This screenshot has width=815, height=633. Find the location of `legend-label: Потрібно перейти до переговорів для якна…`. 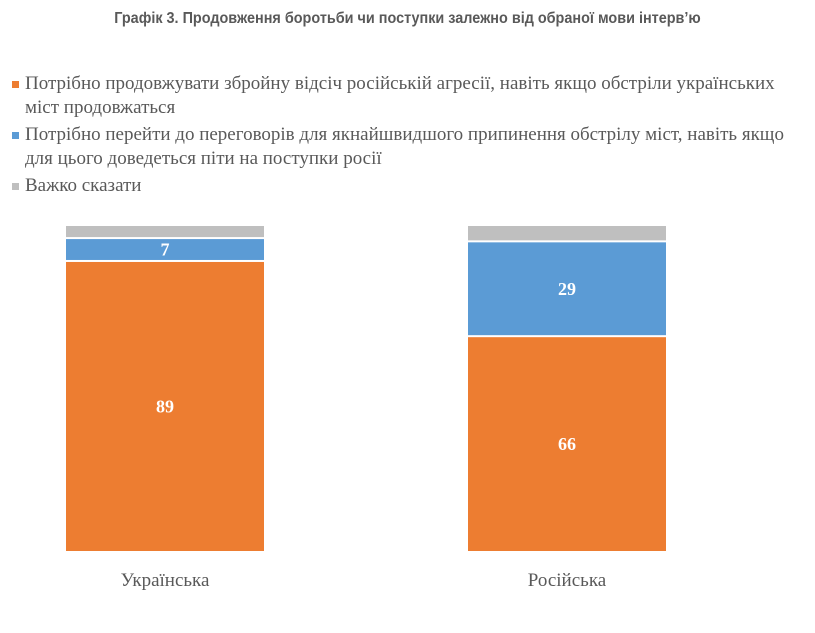

legend-label: Потрібно перейти до переговорів для якна… is located at coordinates (404, 146).